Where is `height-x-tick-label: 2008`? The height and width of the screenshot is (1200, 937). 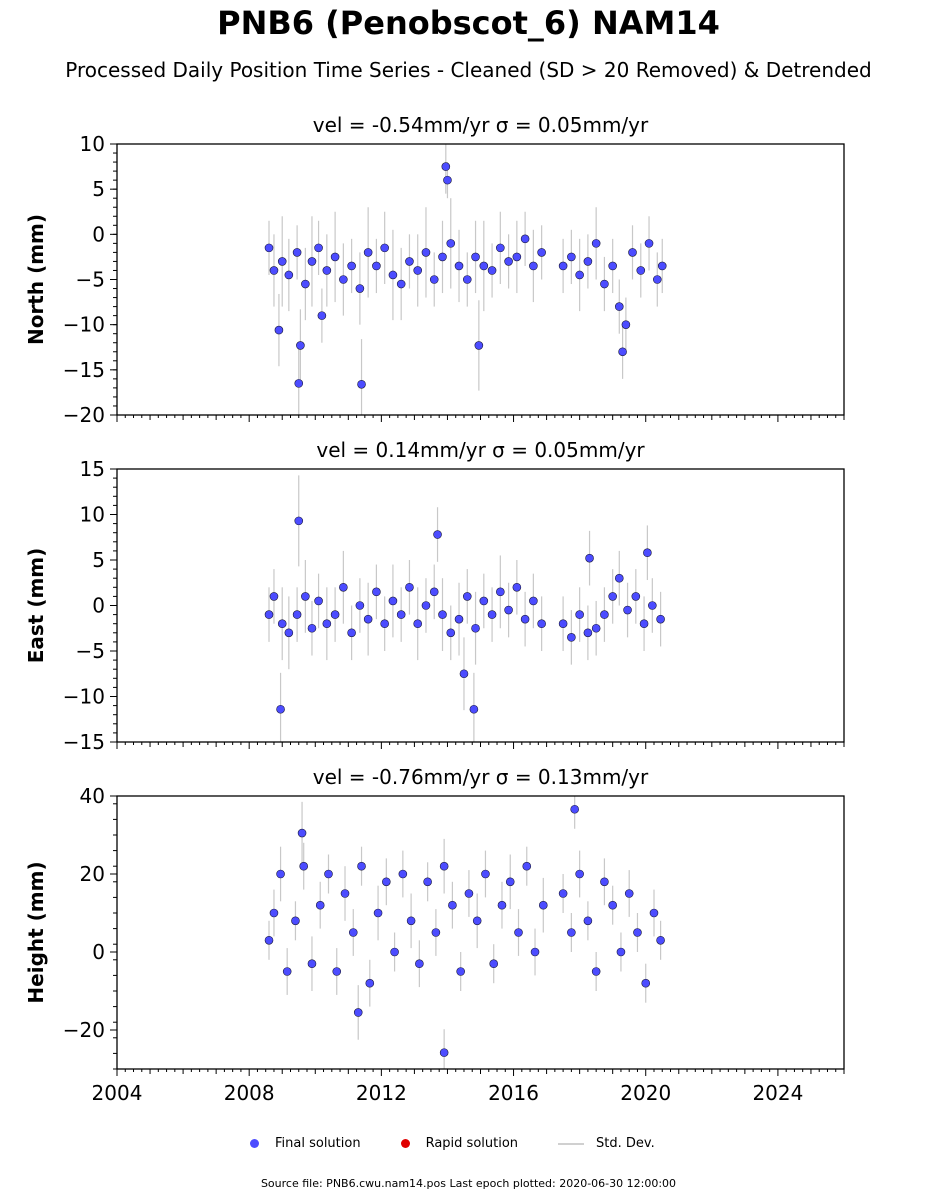
height-x-tick-label: 2008 is located at coordinates (249, 1093).